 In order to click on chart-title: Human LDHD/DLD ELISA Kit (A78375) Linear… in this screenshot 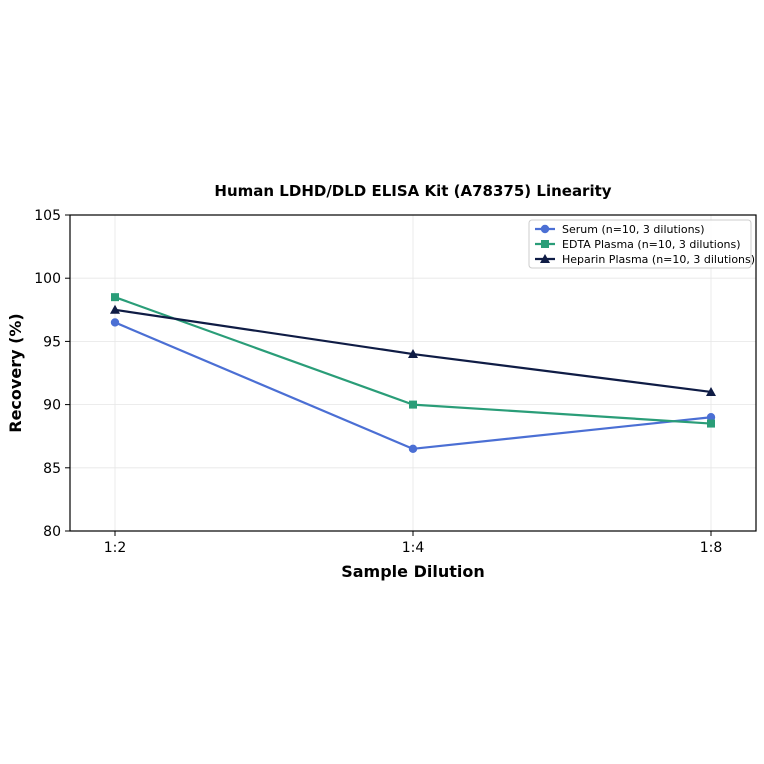, I will do `click(412, 191)`.